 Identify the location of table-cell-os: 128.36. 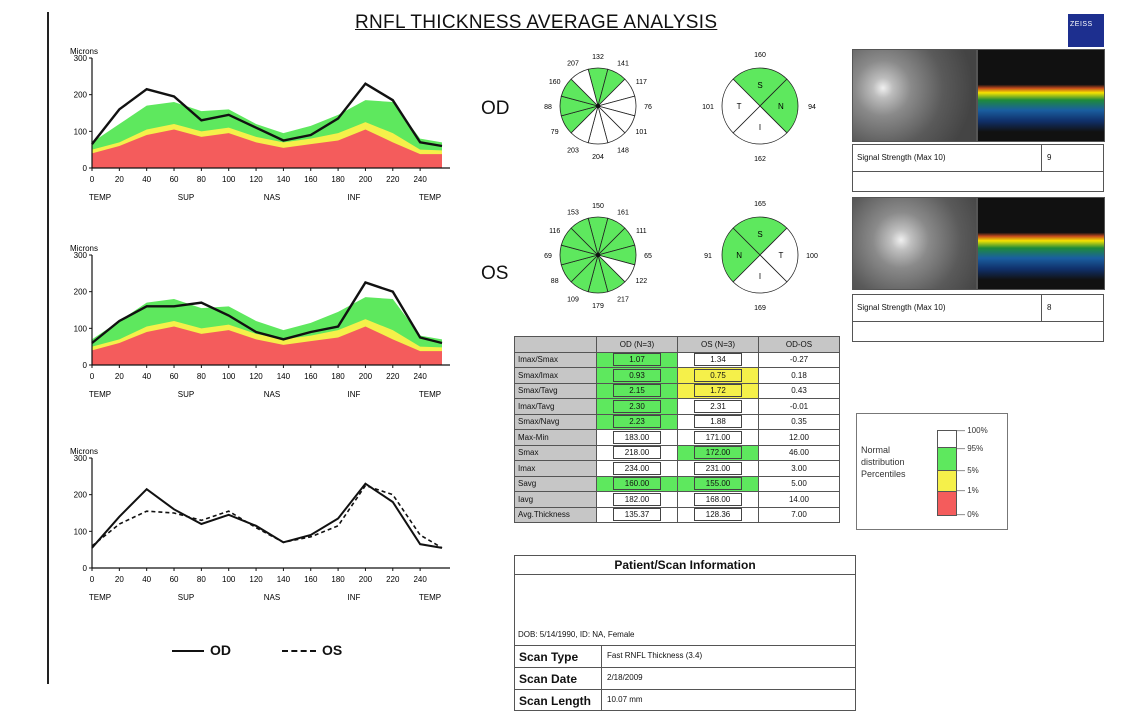
(718, 514).